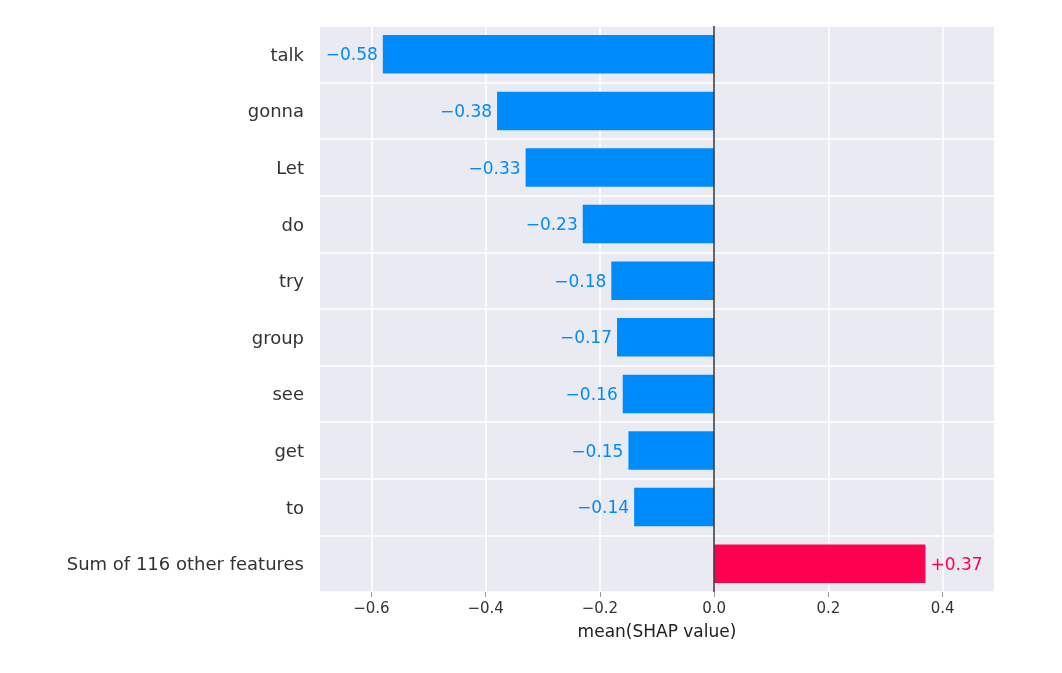 The width and height of the screenshot is (1062, 673). What do you see at coordinates (351, 54) in the screenshot?
I see `data-label: −0.58` at bounding box center [351, 54].